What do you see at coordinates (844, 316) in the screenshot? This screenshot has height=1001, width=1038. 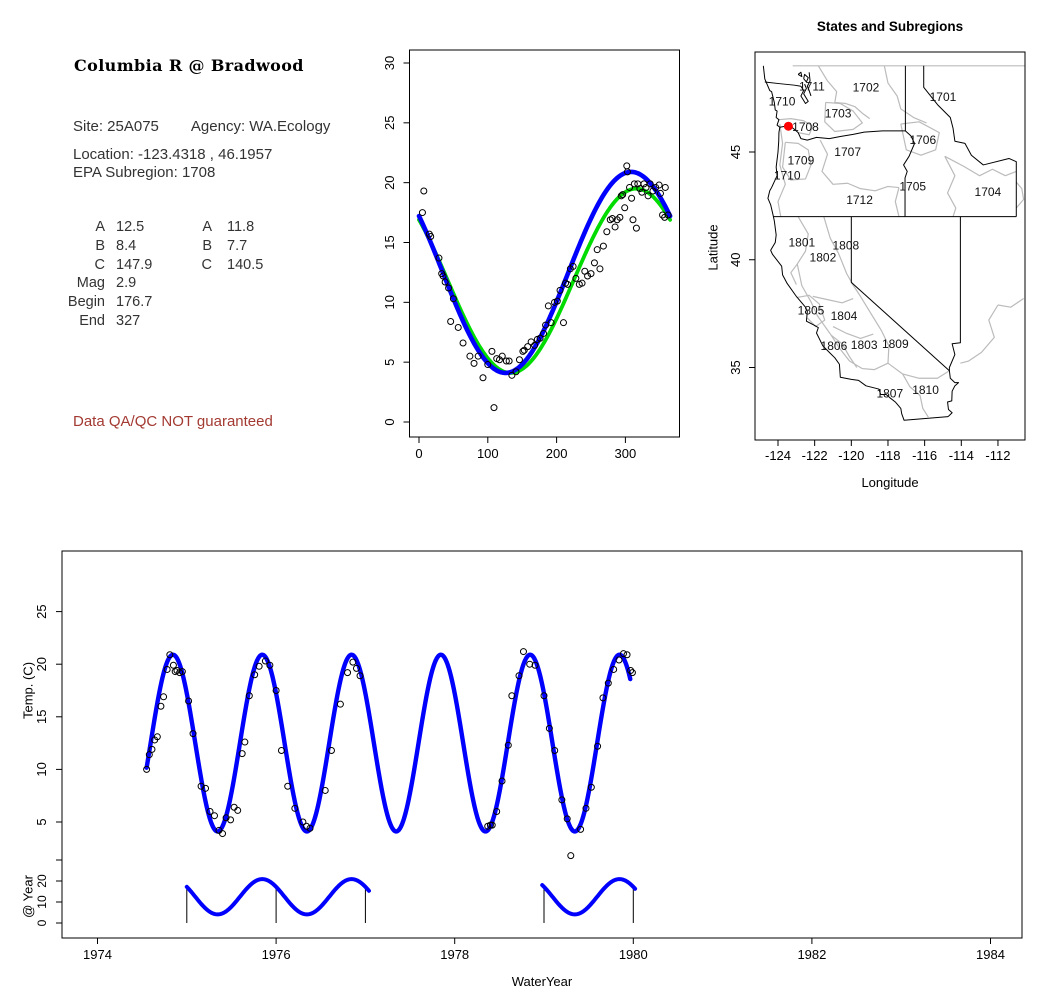 I see `subregion-label: 1804` at bounding box center [844, 316].